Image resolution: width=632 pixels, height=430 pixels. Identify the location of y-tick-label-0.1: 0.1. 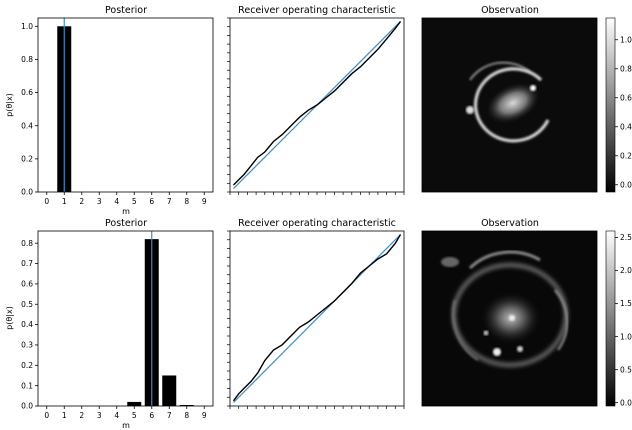
(27, 385).